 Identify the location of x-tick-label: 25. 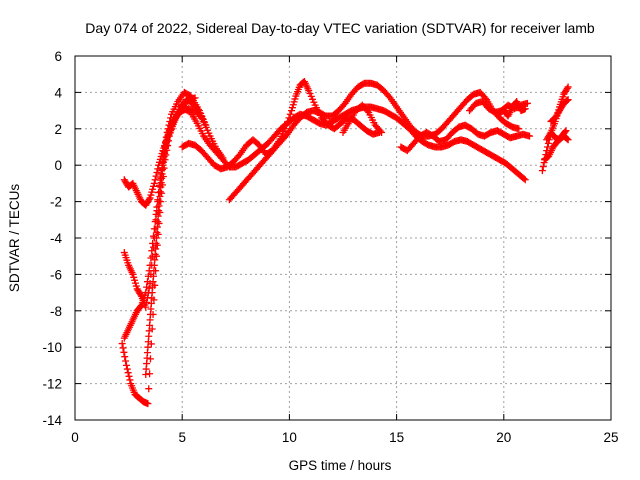
(610, 437).